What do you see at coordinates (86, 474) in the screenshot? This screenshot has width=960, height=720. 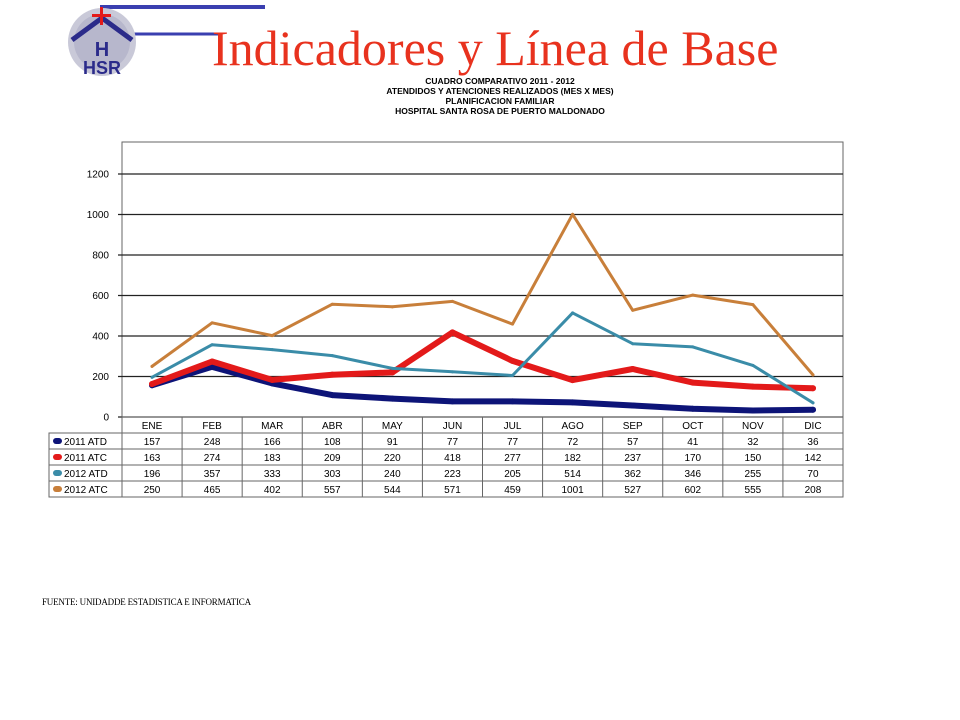 I see `legend-label: 2012 ATD` at bounding box center [86, 474].